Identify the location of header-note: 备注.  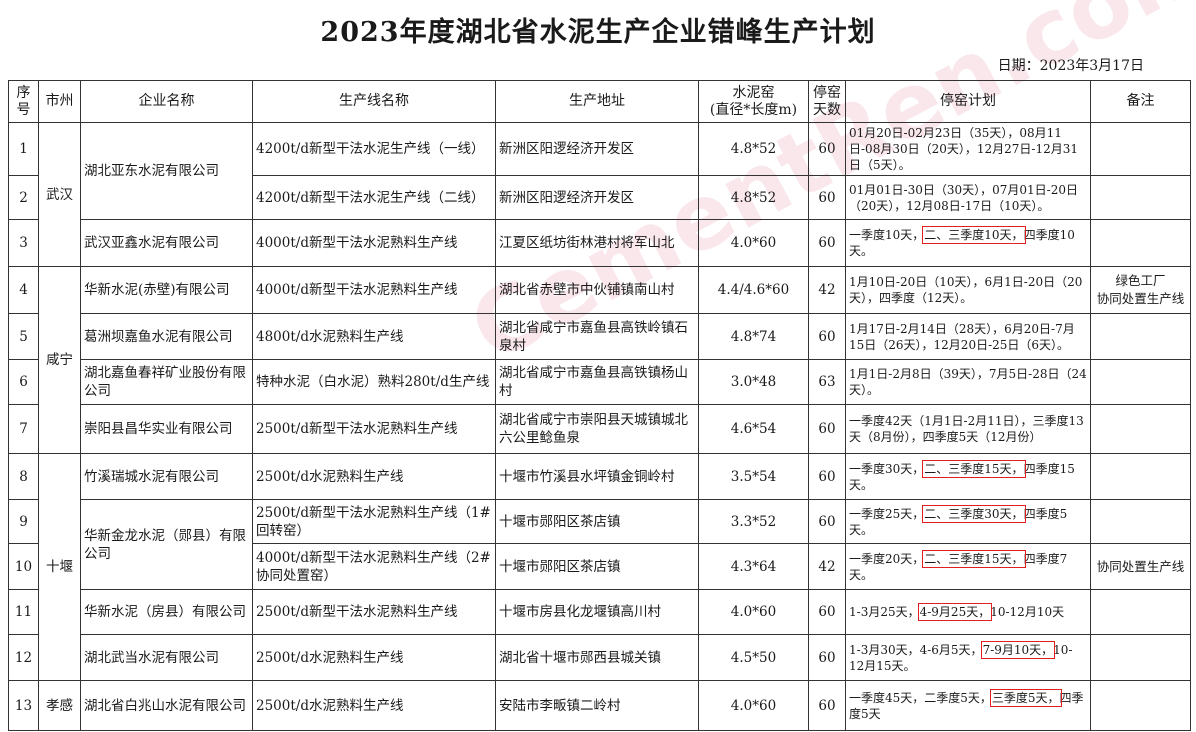
(1140, 101).